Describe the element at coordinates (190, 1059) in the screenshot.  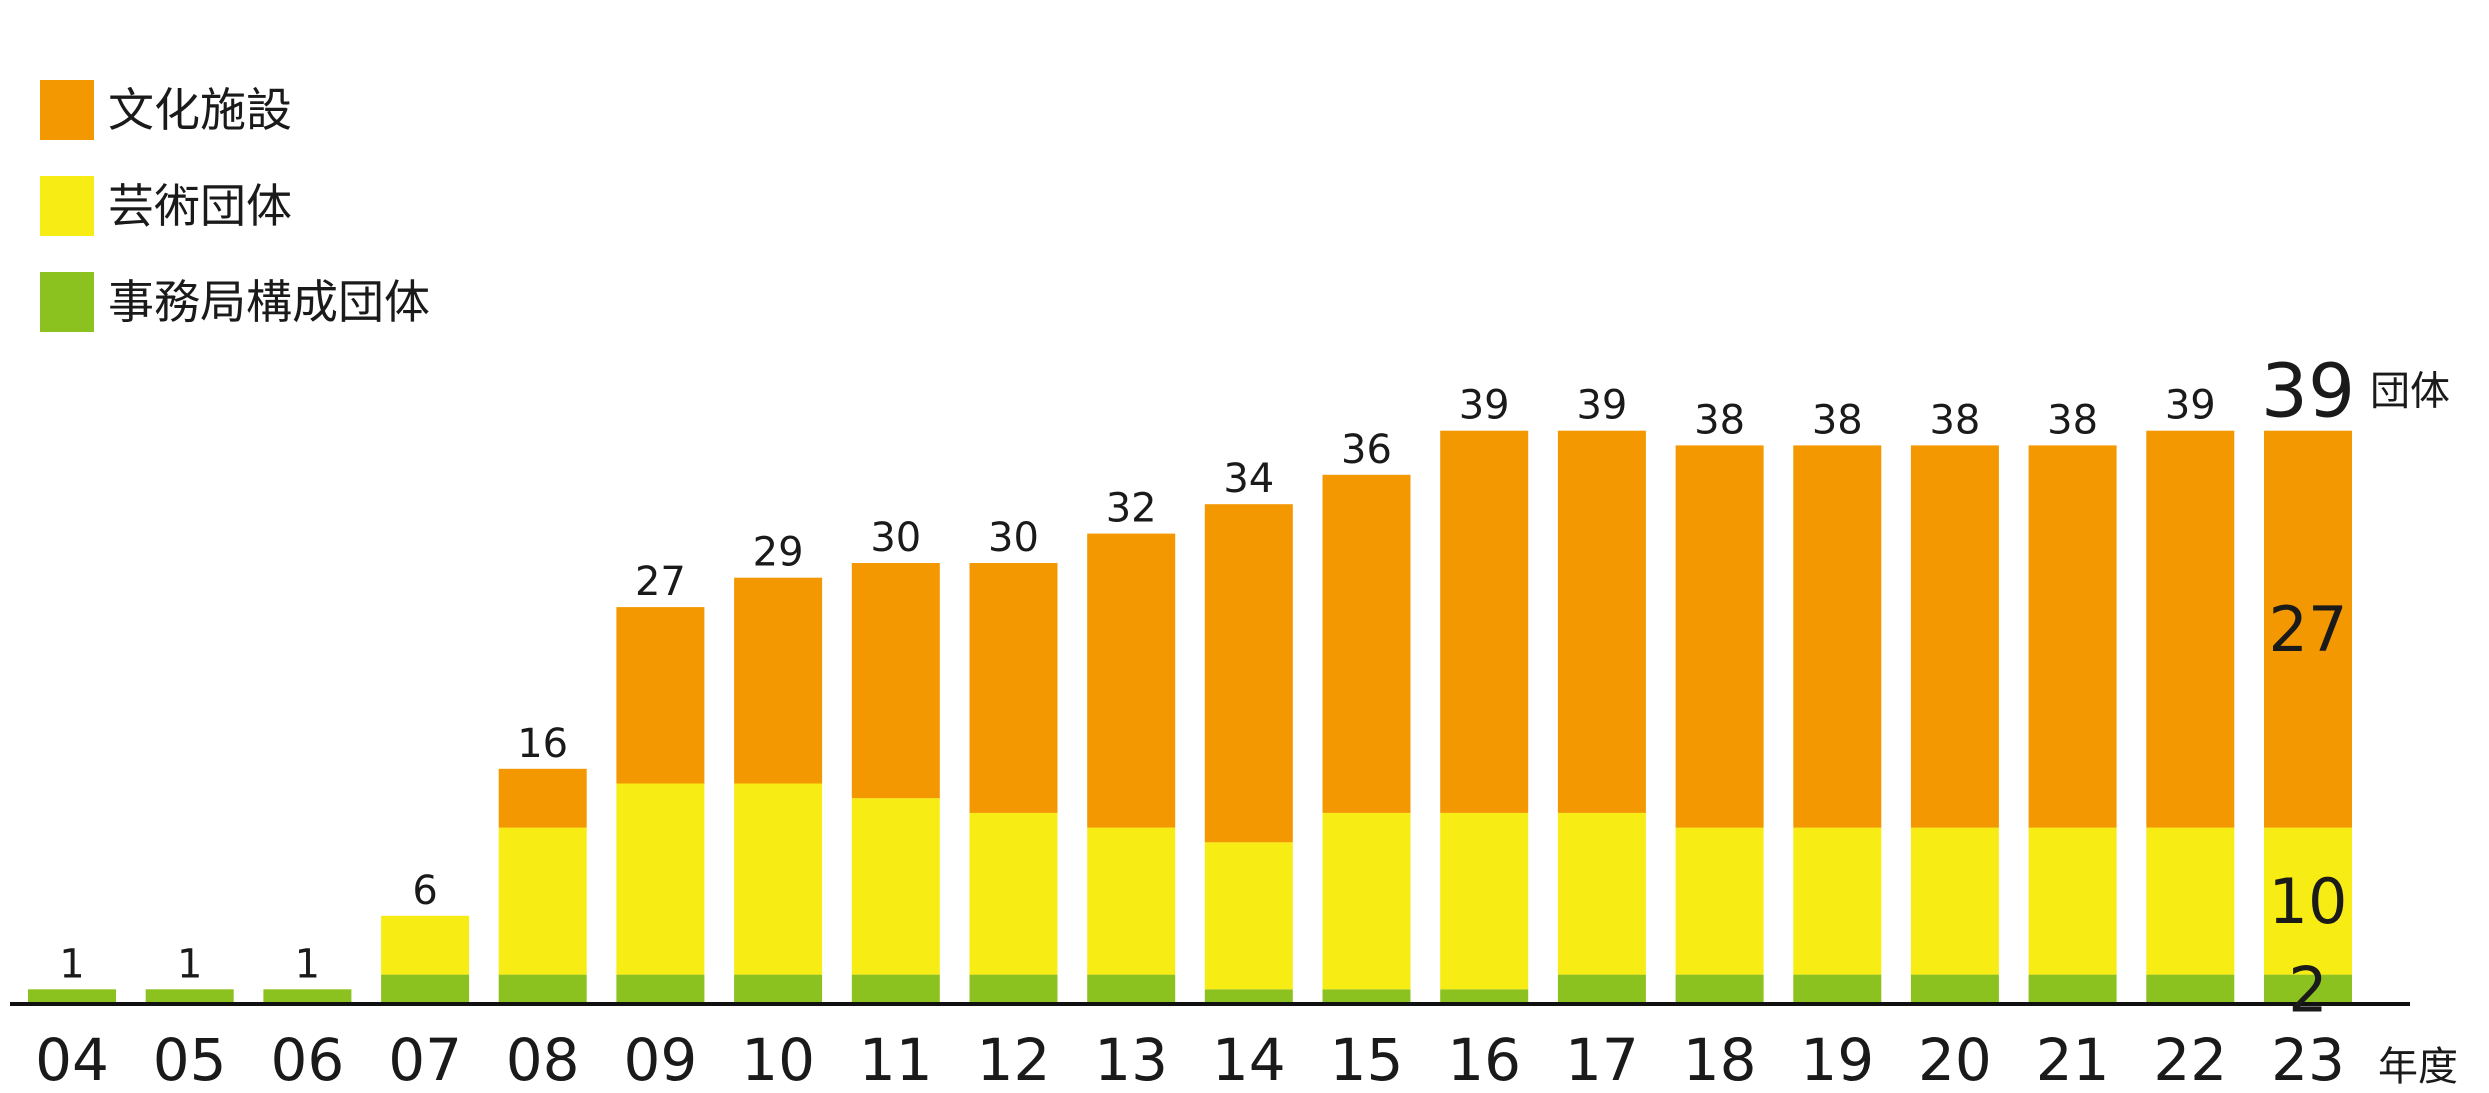
I see `x-tick-label: 05` at that location.